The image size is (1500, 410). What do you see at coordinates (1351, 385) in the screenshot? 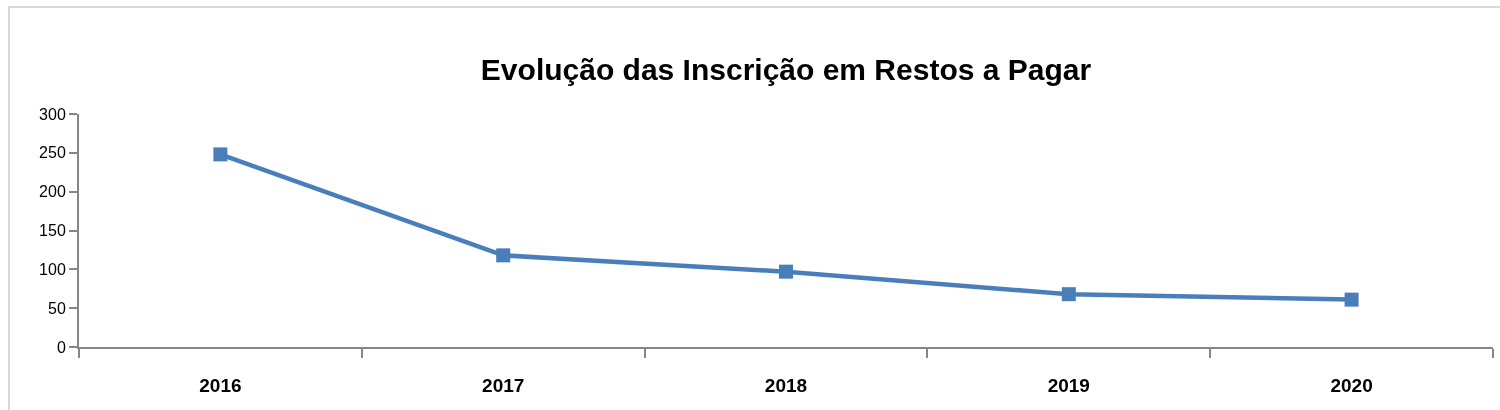
I see `x-tick-label: 2020` at bounding box center [1351, 385].